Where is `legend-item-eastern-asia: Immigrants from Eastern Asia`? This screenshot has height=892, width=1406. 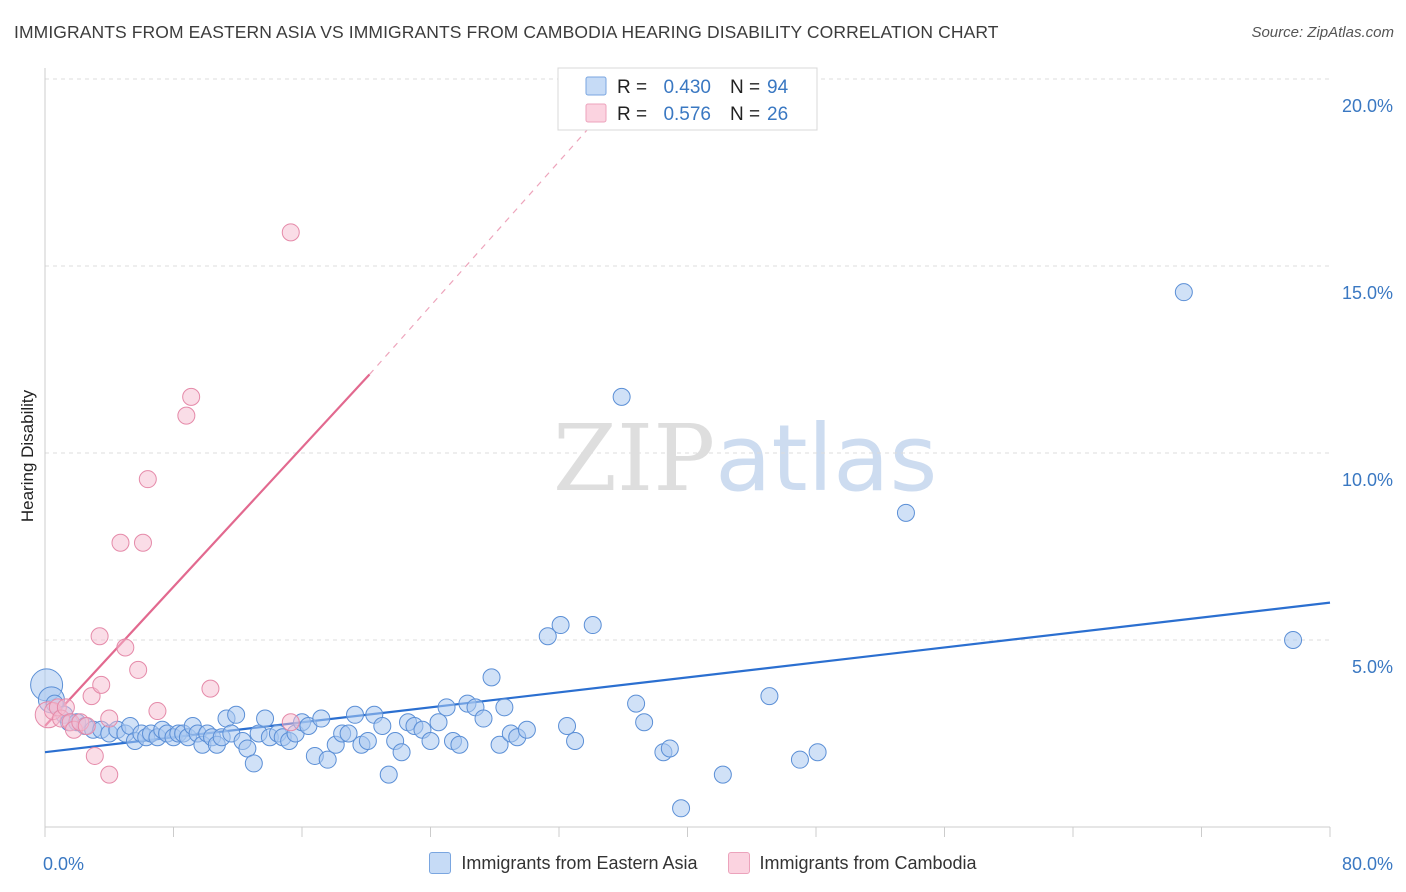
legend-item-eastern-asia: Immigrants from Eastern Asia is located at coordinates (563, 863).